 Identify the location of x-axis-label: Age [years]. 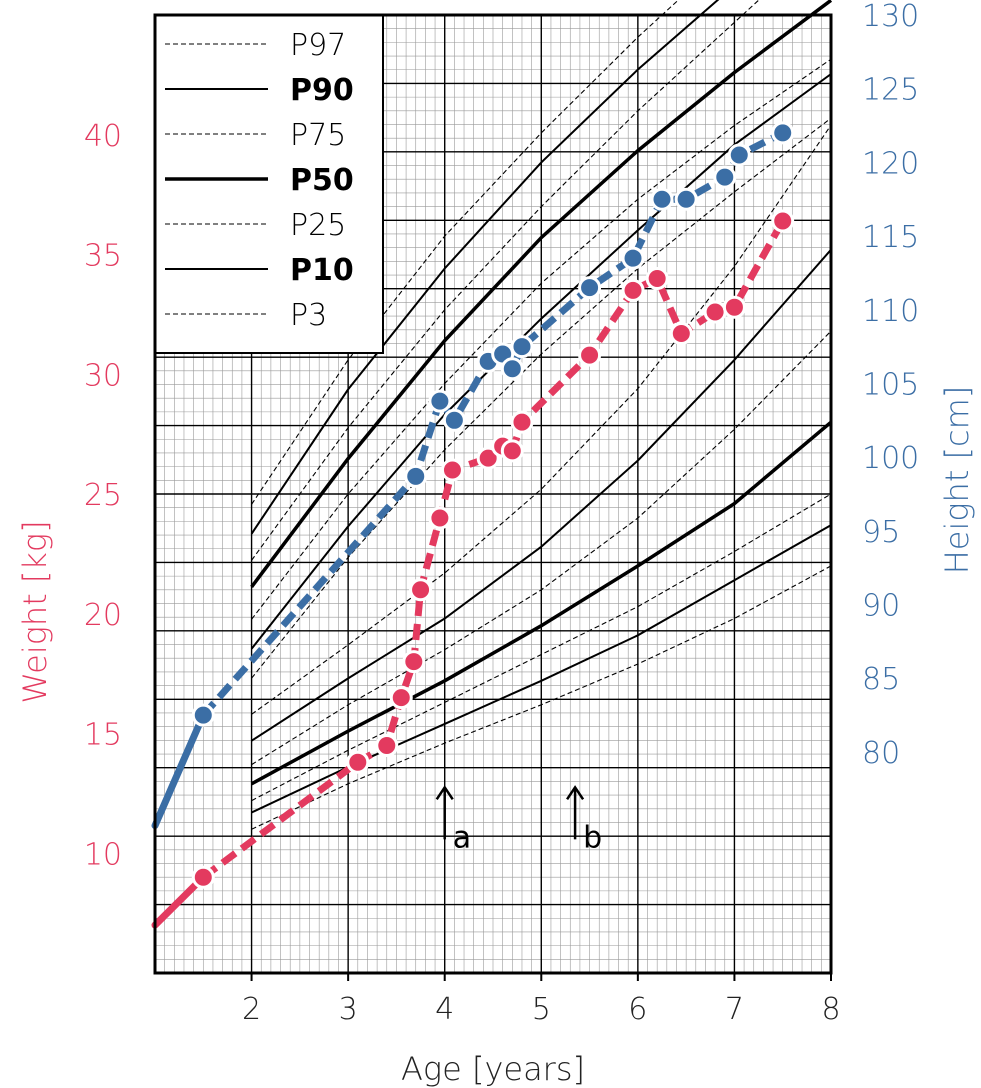
(493, 1069).